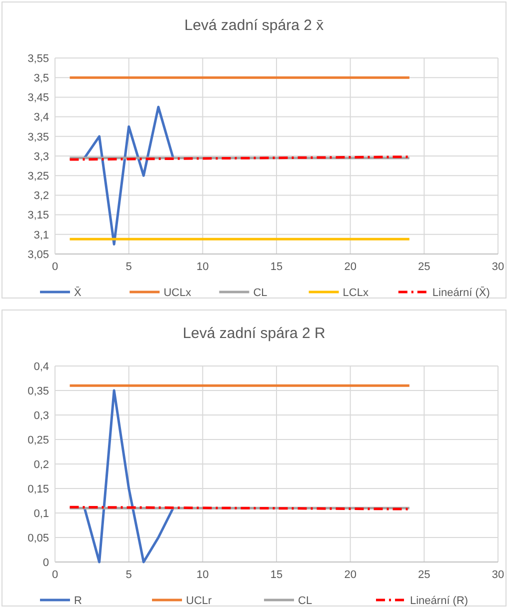  What do you see at coordinates (38, 98) in the screenshot?
I see `y-tick-label: 3,45` at bounding box center [38, 98].